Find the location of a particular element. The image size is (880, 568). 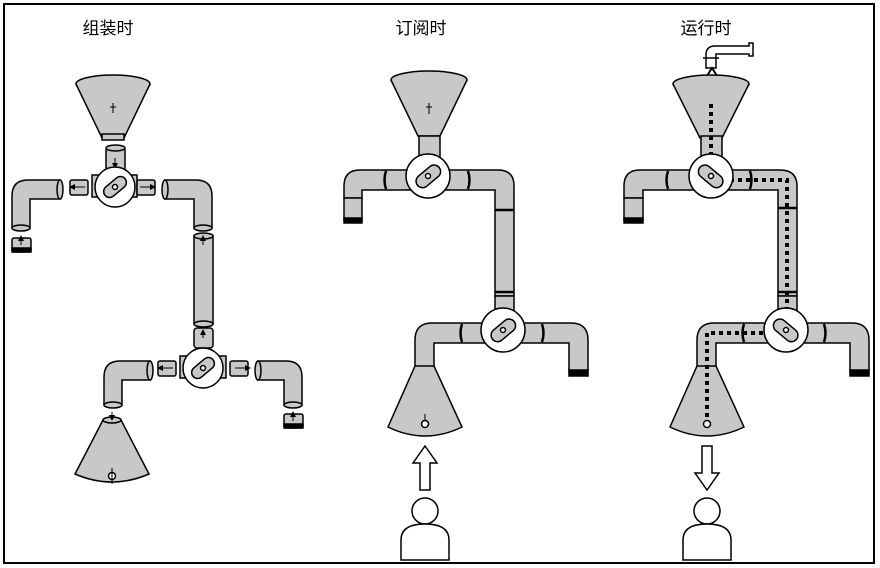

panel-title-assembly: 组装时 is located at coordinates (108, 29).